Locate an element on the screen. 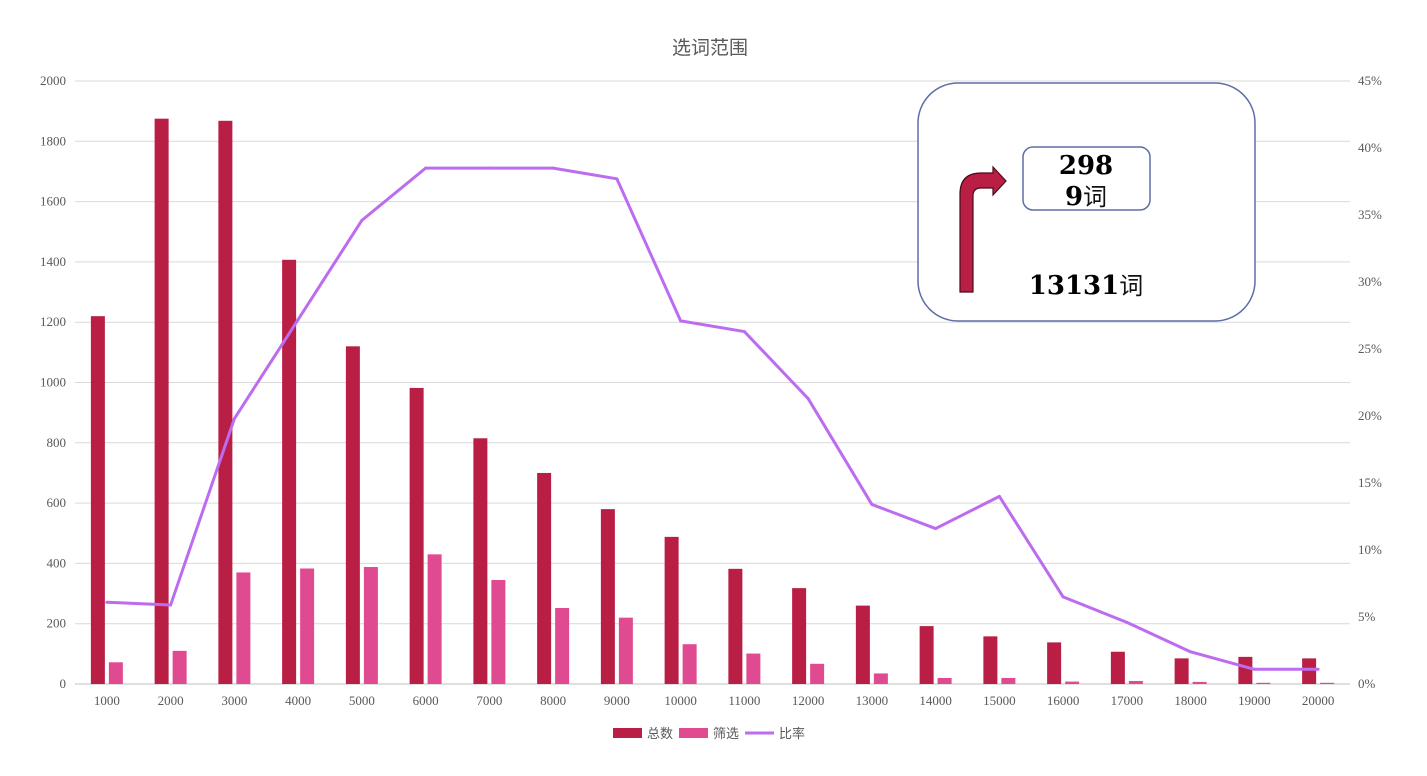 Image resolution: width=1427 pixels, height=776 pixels. legend-label: 总数 is located at coordinates (660, 734).